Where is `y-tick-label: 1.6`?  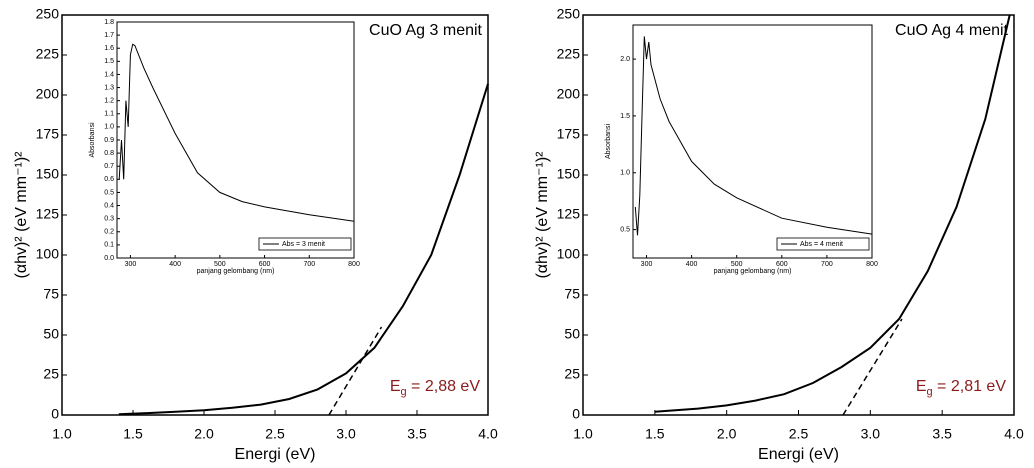
y-tick-label: 1.6 is located at coordinates (109, 48).